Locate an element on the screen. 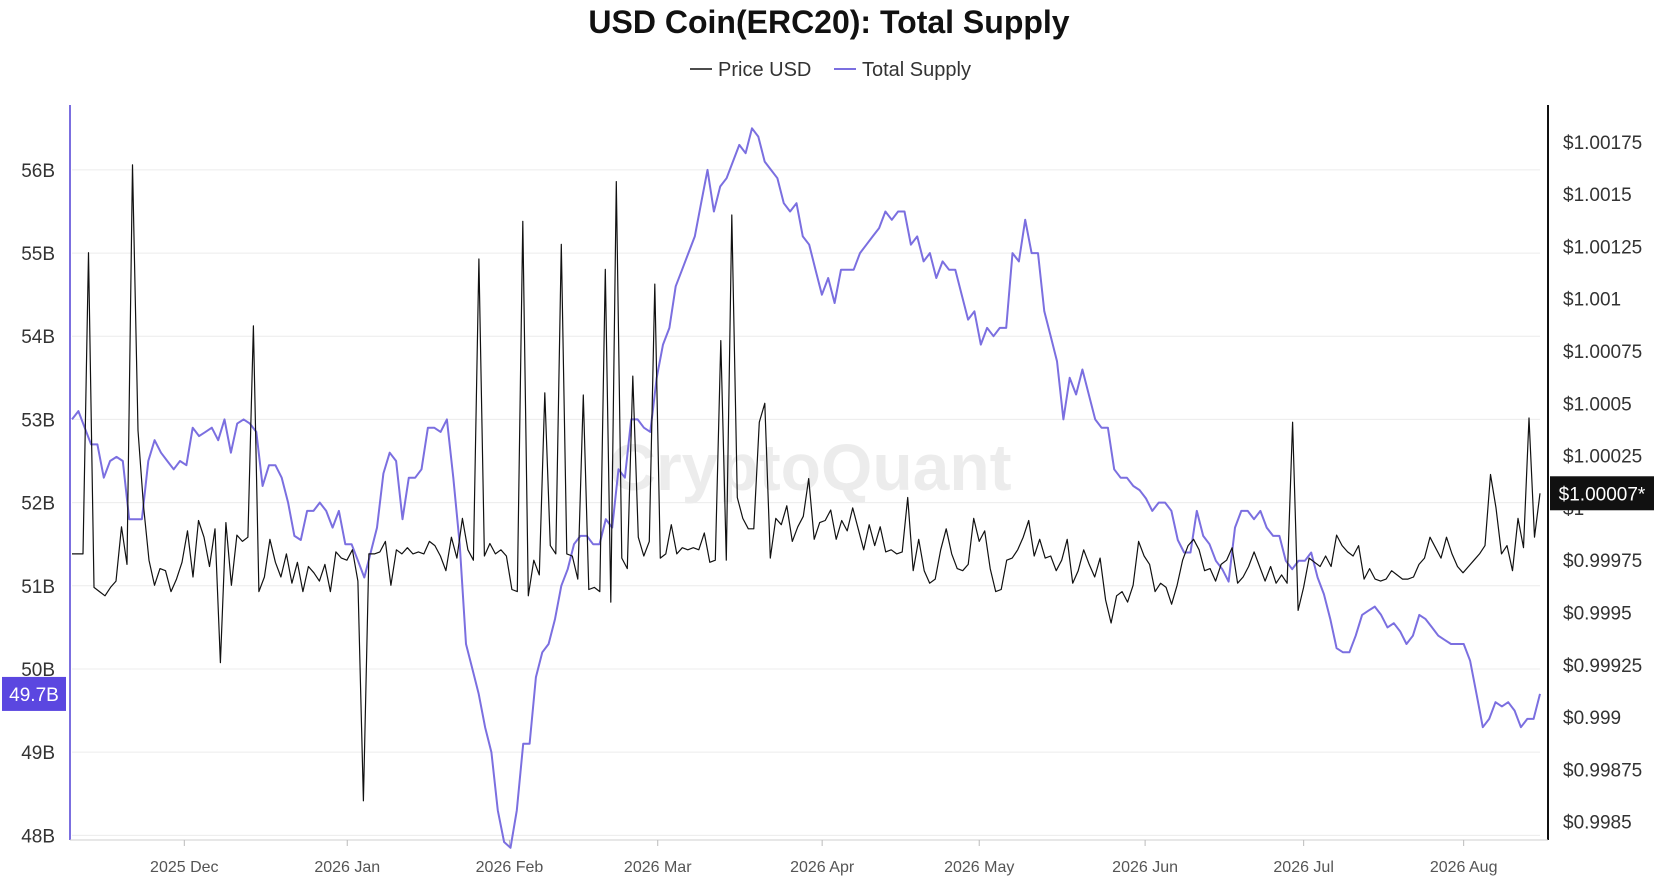 The image size is (1659, 884). x-tick-label: 2026 Mar is located at coordinates (658, 867).